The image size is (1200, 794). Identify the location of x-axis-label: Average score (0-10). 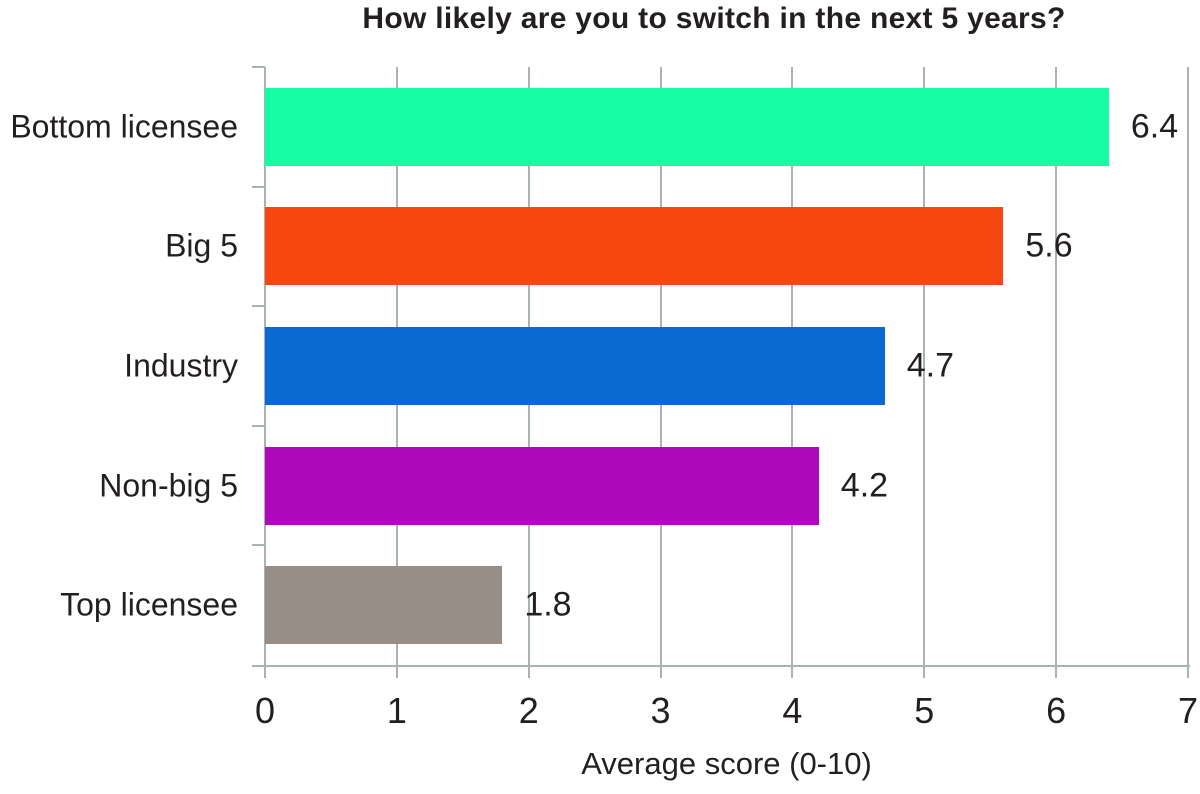
(726, 763).